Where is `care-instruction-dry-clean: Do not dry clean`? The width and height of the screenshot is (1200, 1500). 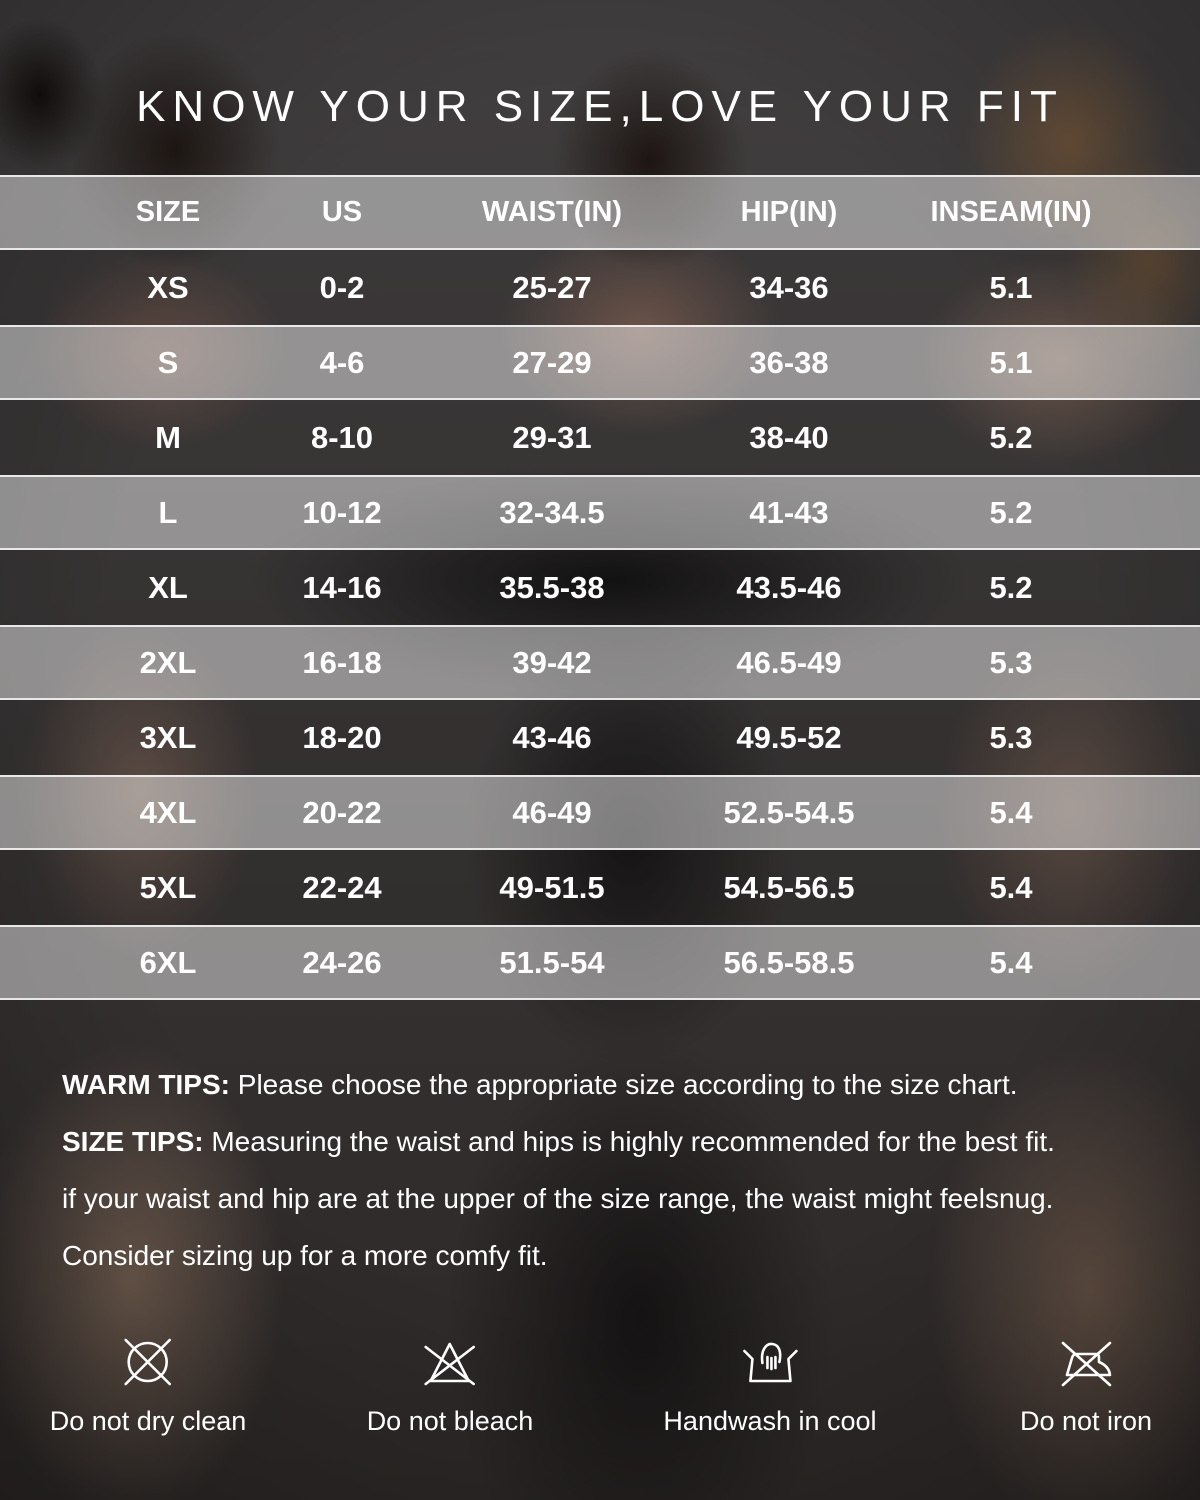
care-instruction-dry-clean: Do not dry clean is located at coordinates (148, 1383).